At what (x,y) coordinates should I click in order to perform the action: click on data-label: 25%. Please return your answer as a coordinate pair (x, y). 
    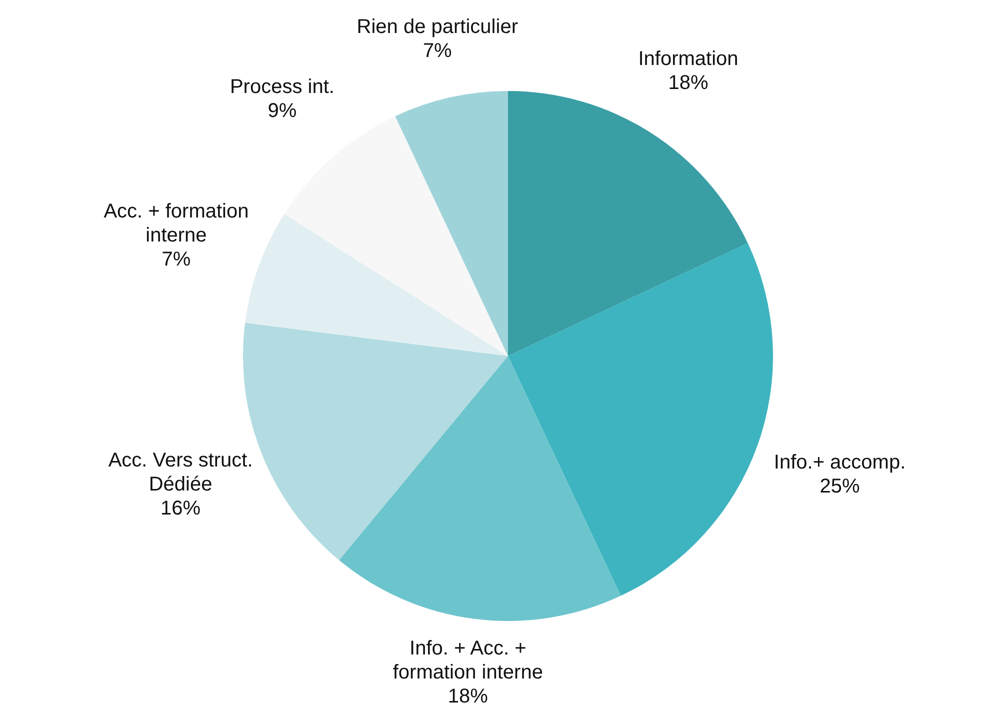
    Looking at the image, I should click on (840, 487).